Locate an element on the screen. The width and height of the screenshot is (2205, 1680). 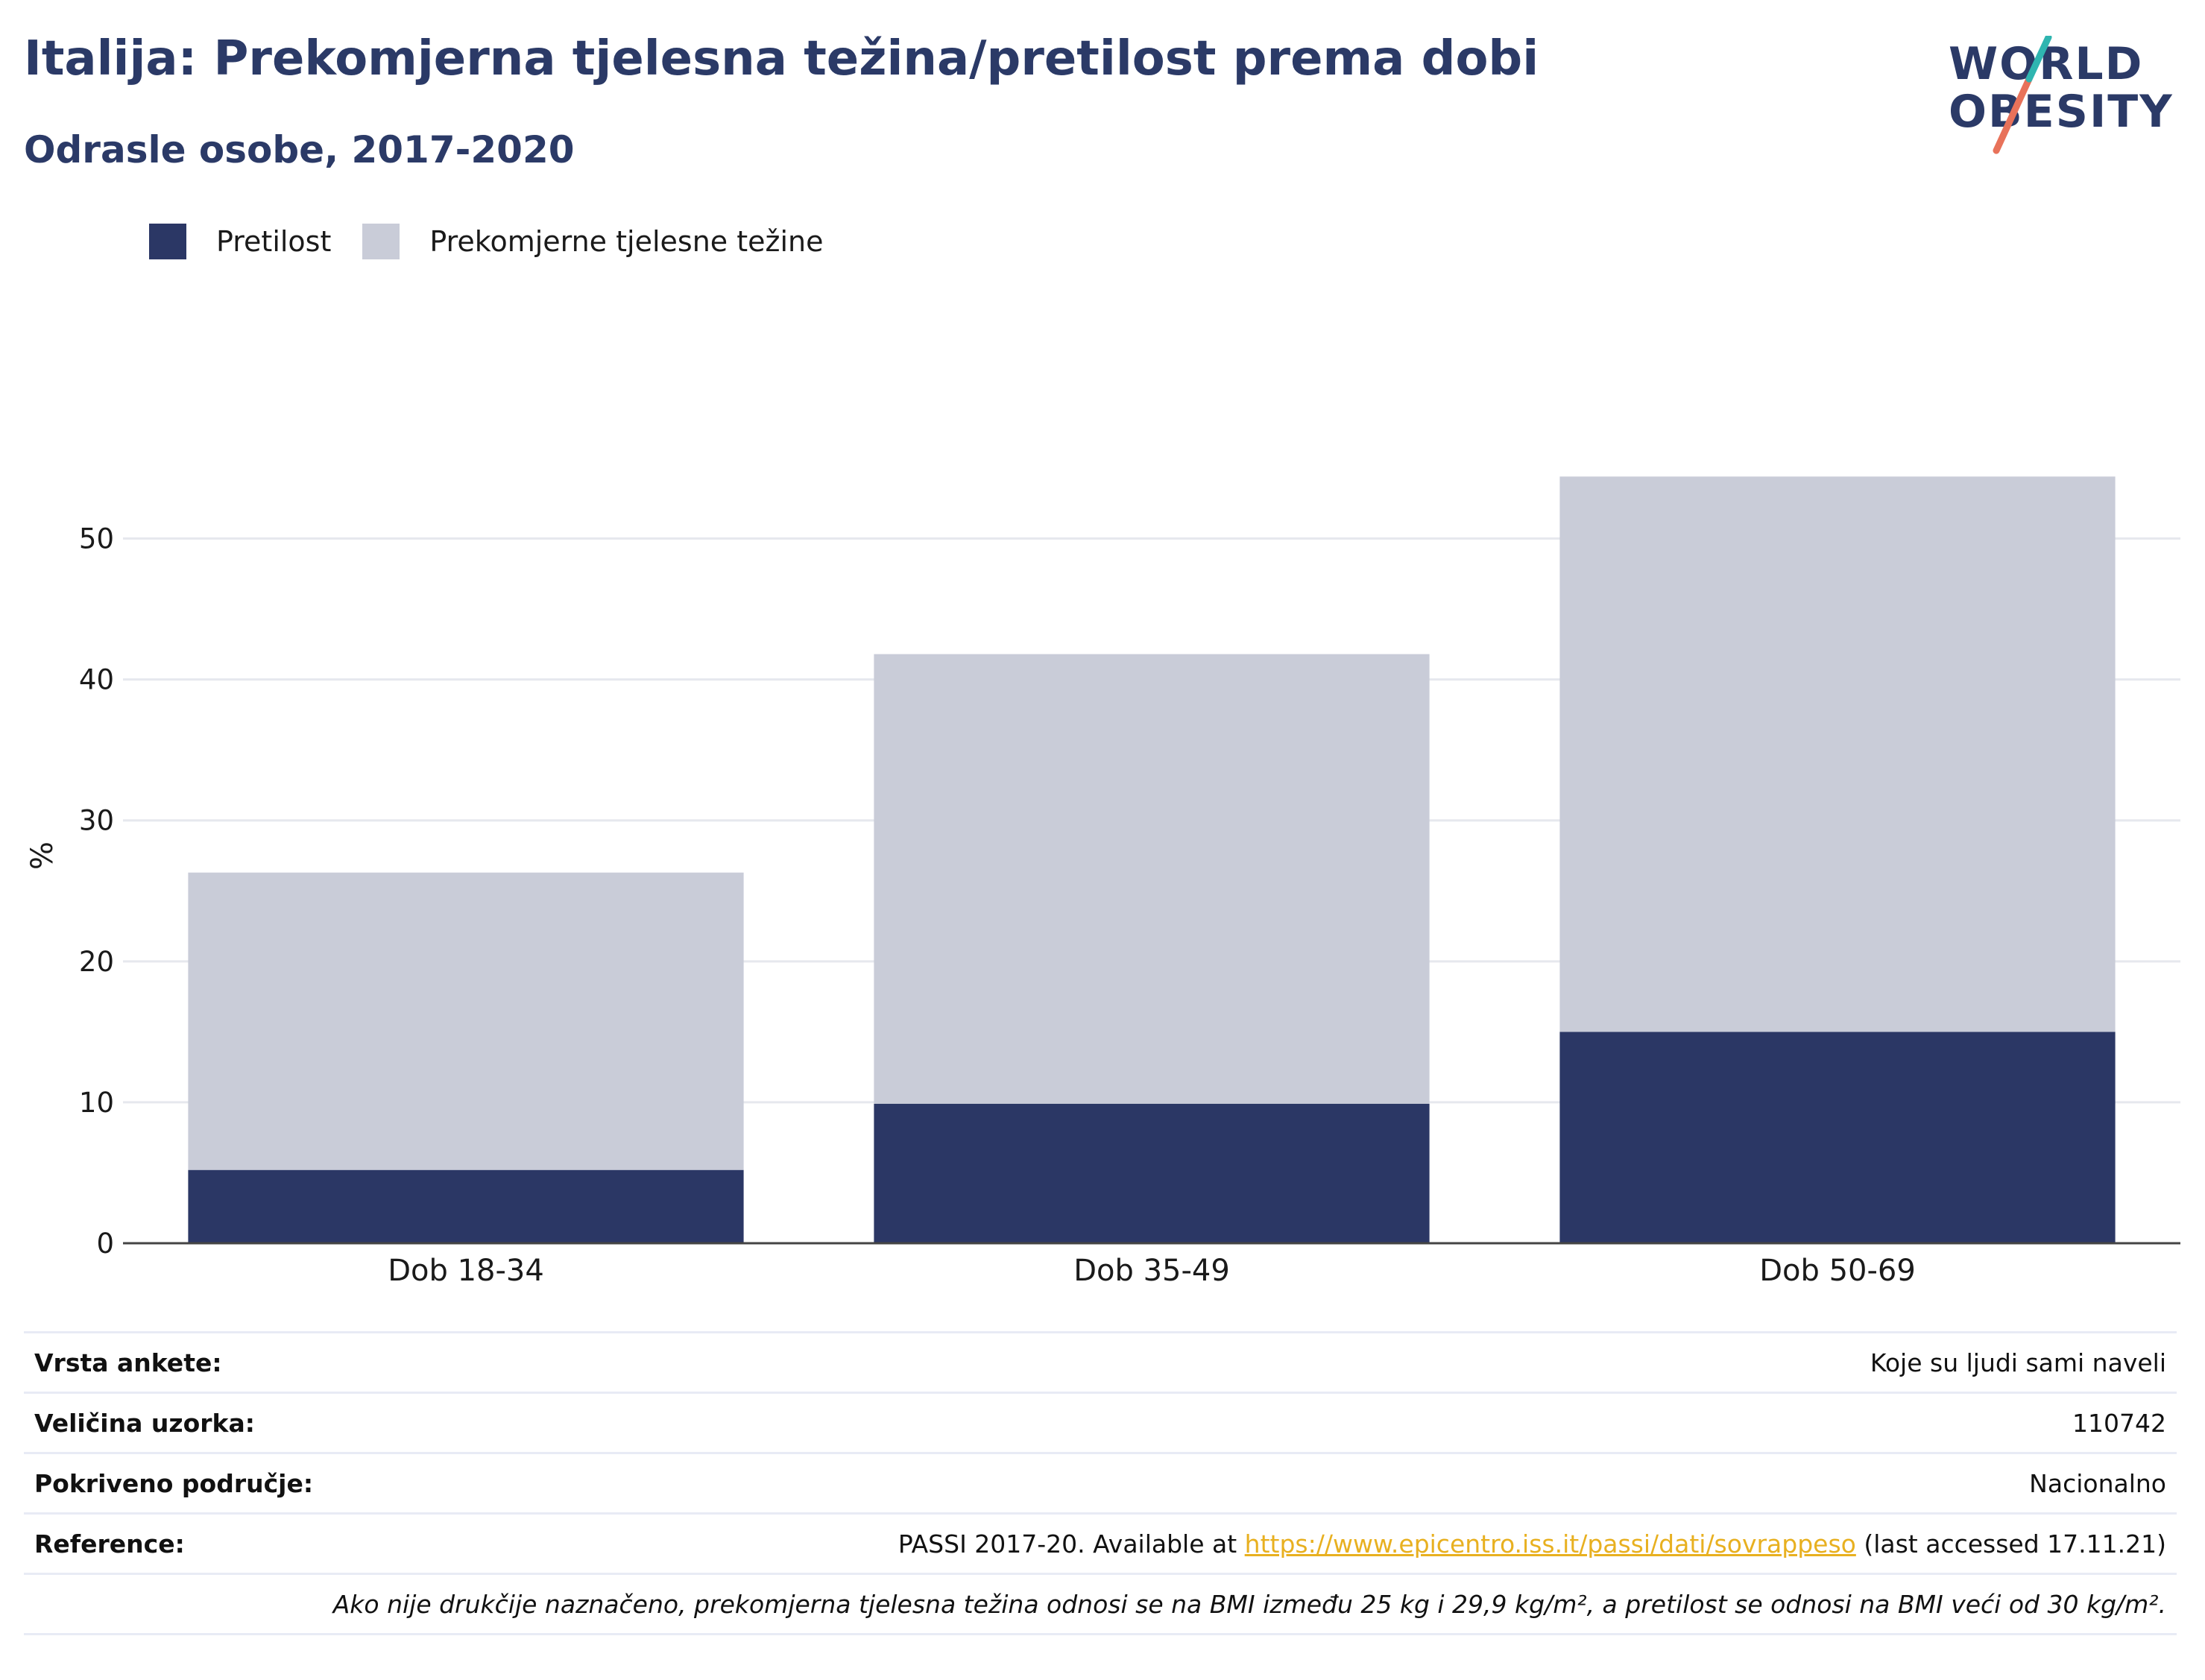
legend-item-obesity: Pretilost is located at coordinates (240, 241).